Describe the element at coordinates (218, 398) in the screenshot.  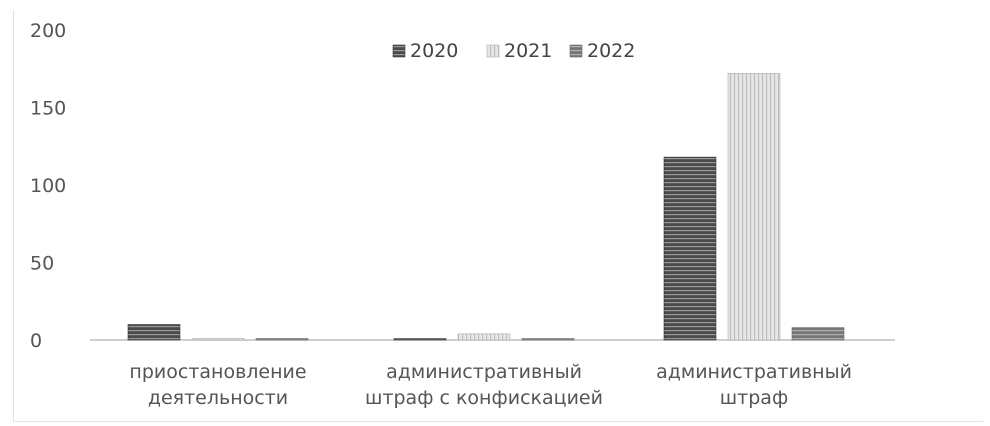
I see `x-category-label: деятельности` at that location.